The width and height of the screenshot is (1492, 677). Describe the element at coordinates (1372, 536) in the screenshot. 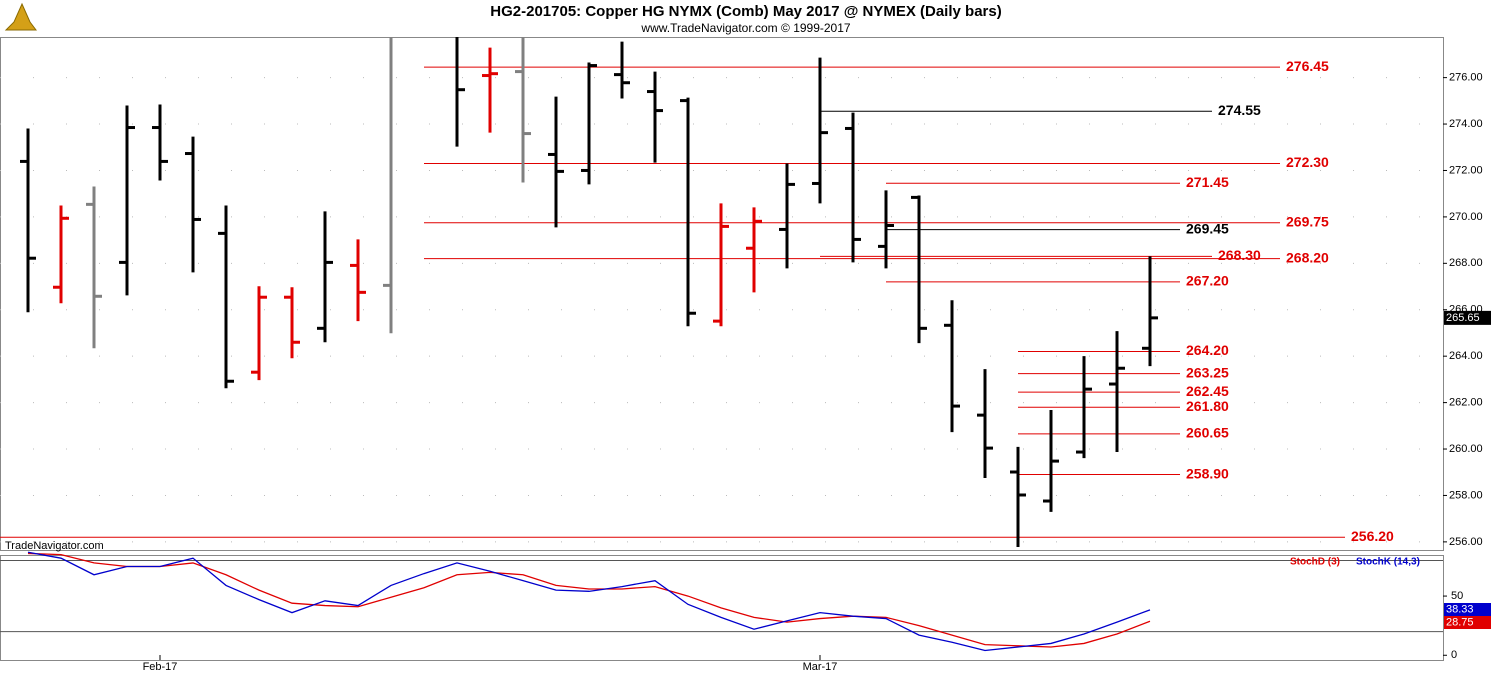

I see `level-label: 256.20` at that location.